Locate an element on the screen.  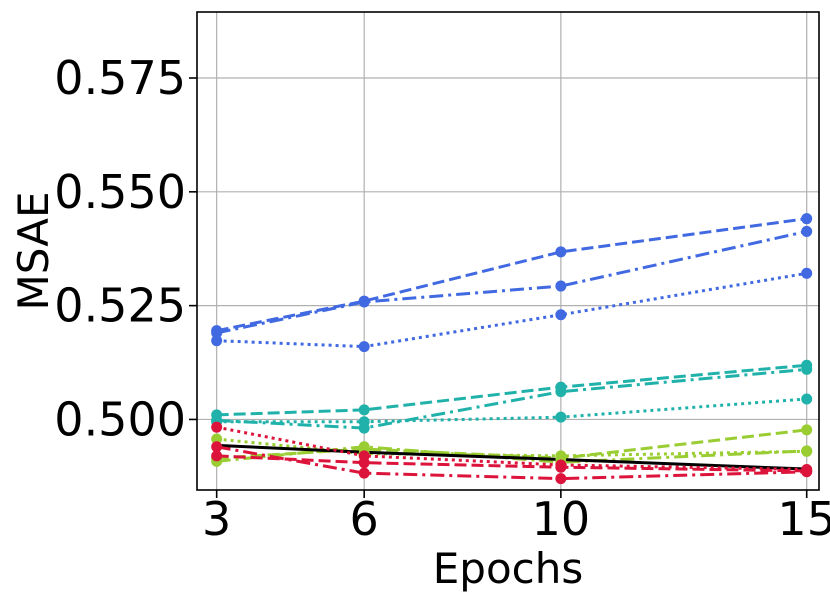
x-tick-label: 3 is located at coordinates (216, 519).